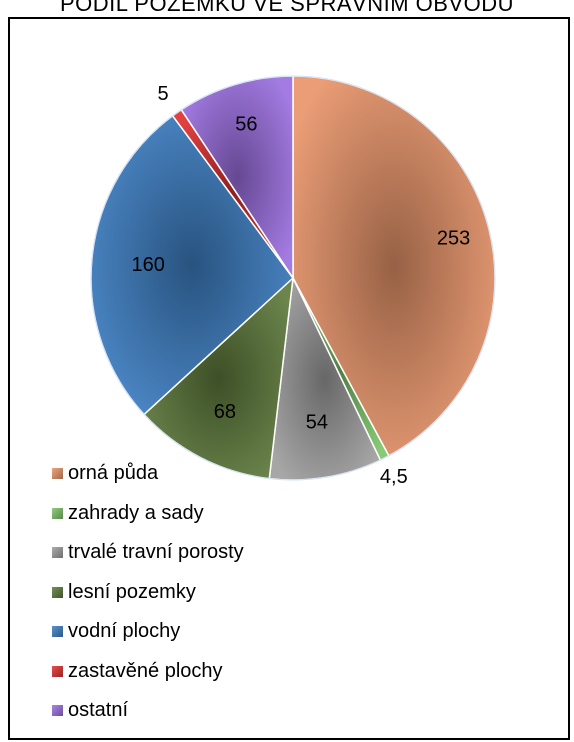  What do you see at coordinates (394, 477) in the screenshot?
I see `data-label-1: 4,5` at bounding box center [394, 477].